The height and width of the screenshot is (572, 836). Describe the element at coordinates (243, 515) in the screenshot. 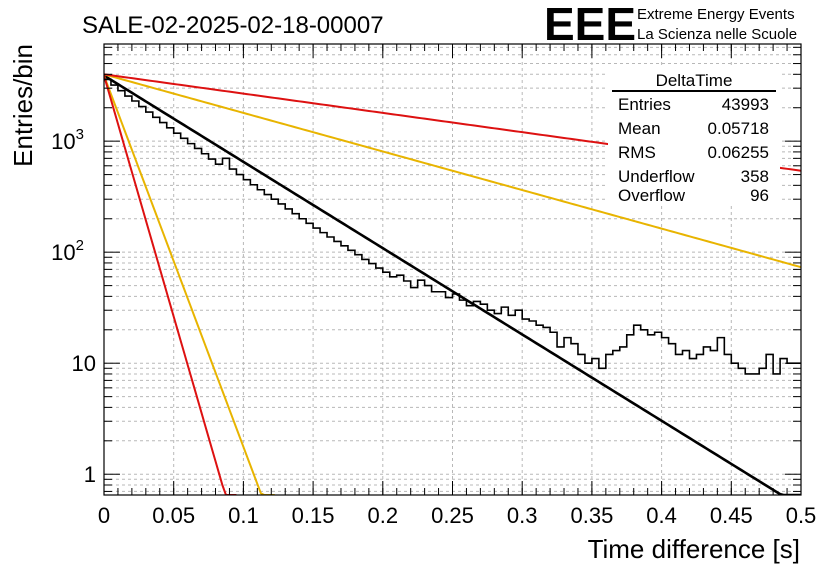

I see `x-tick-label: 0.1` at that location.